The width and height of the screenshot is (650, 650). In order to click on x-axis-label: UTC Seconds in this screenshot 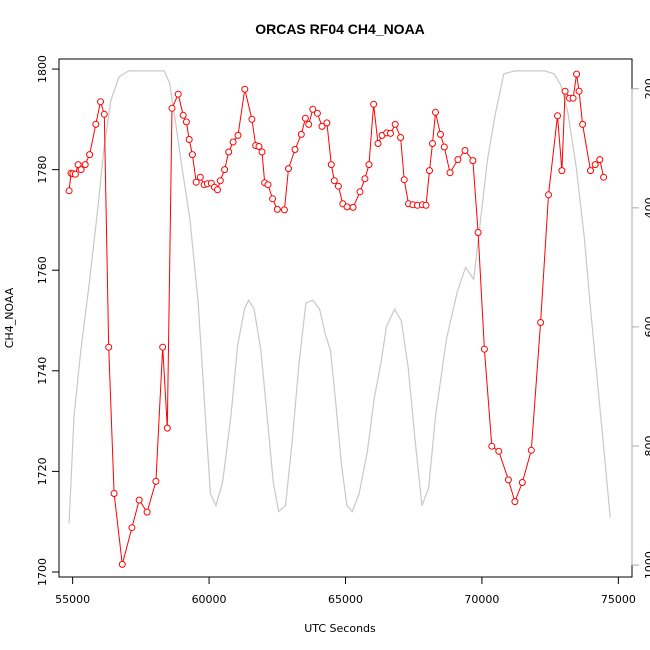, I will do `click(340, 628)`.